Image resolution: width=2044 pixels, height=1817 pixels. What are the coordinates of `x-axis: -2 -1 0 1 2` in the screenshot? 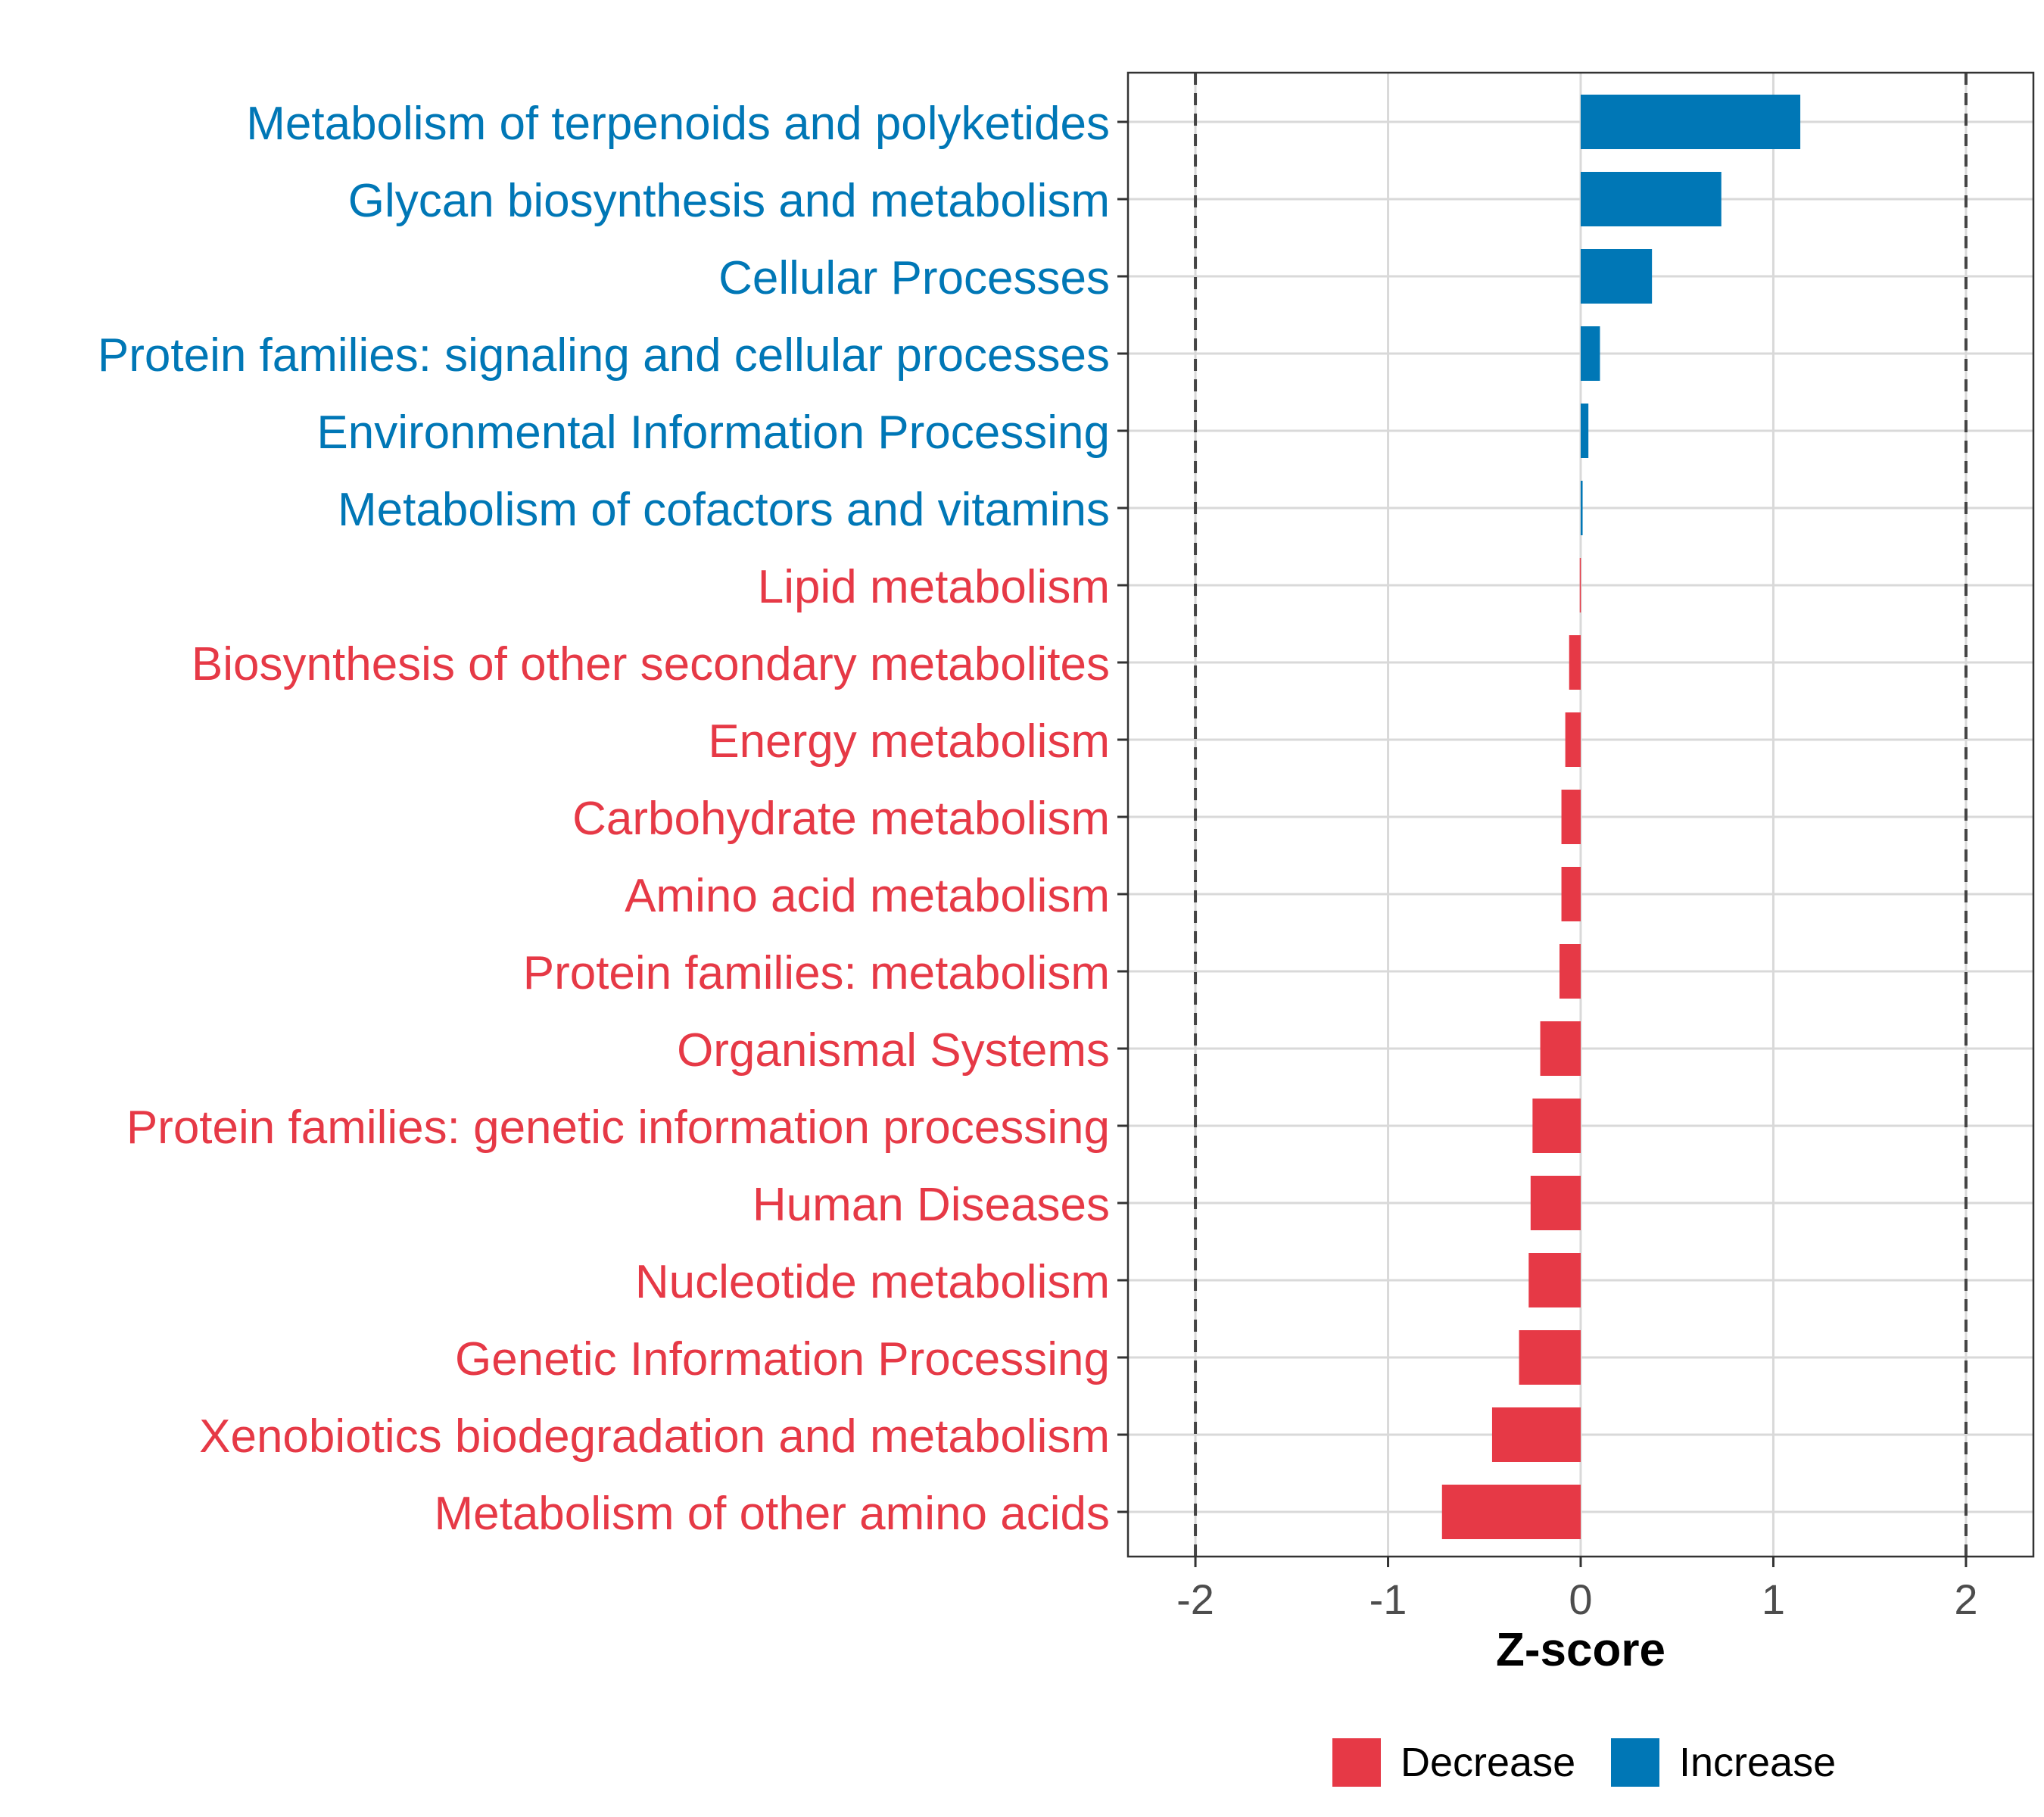 It's located at (1577, 1590).